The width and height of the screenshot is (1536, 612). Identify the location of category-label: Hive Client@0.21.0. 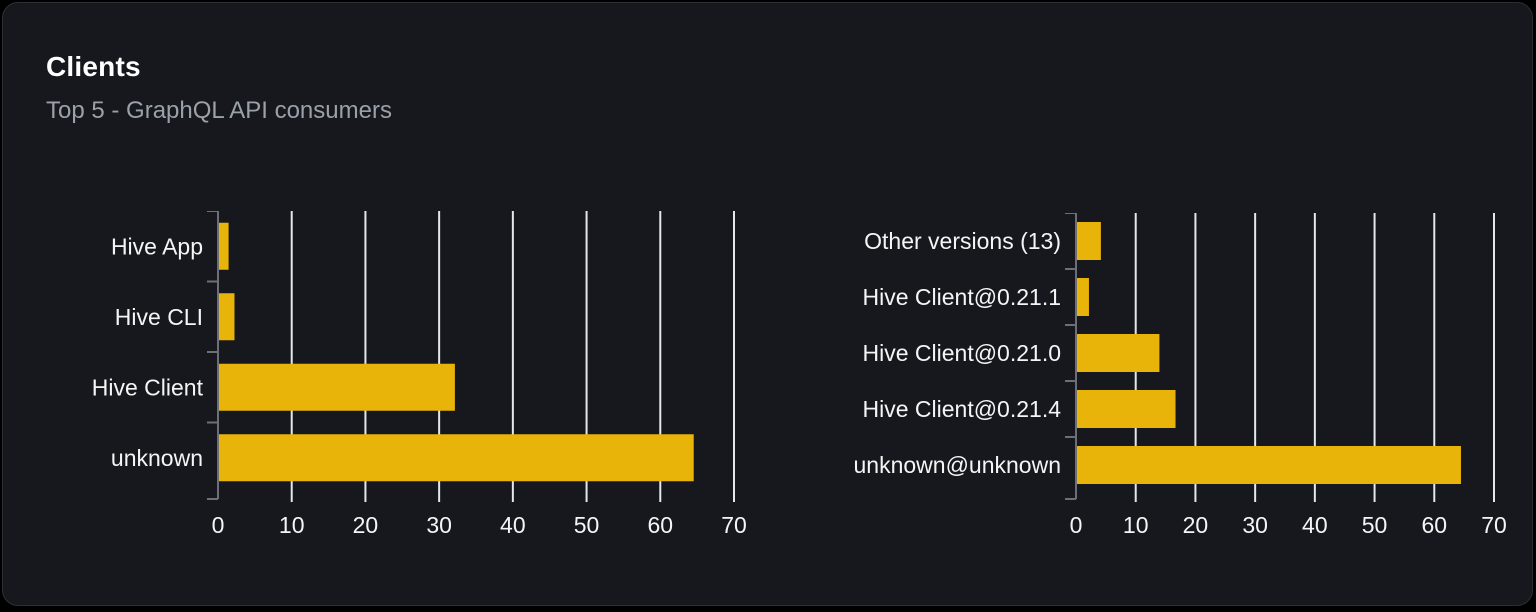
(962, 353).